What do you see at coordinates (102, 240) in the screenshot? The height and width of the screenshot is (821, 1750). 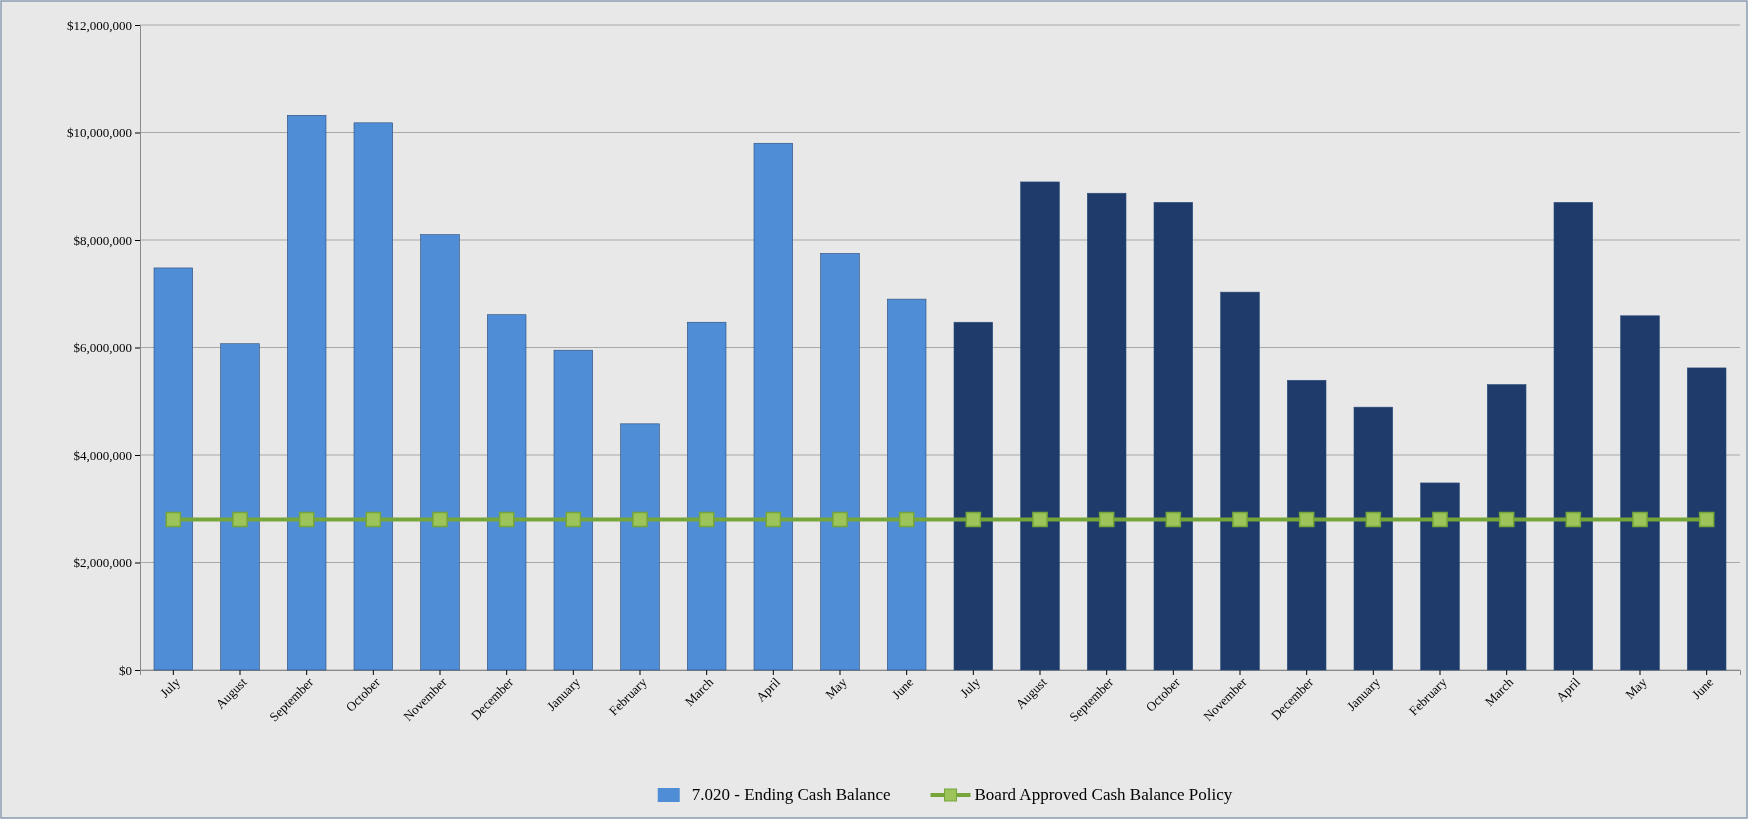 I see `y-tick-label: $8,000,000` at bounding box center [102, 240].